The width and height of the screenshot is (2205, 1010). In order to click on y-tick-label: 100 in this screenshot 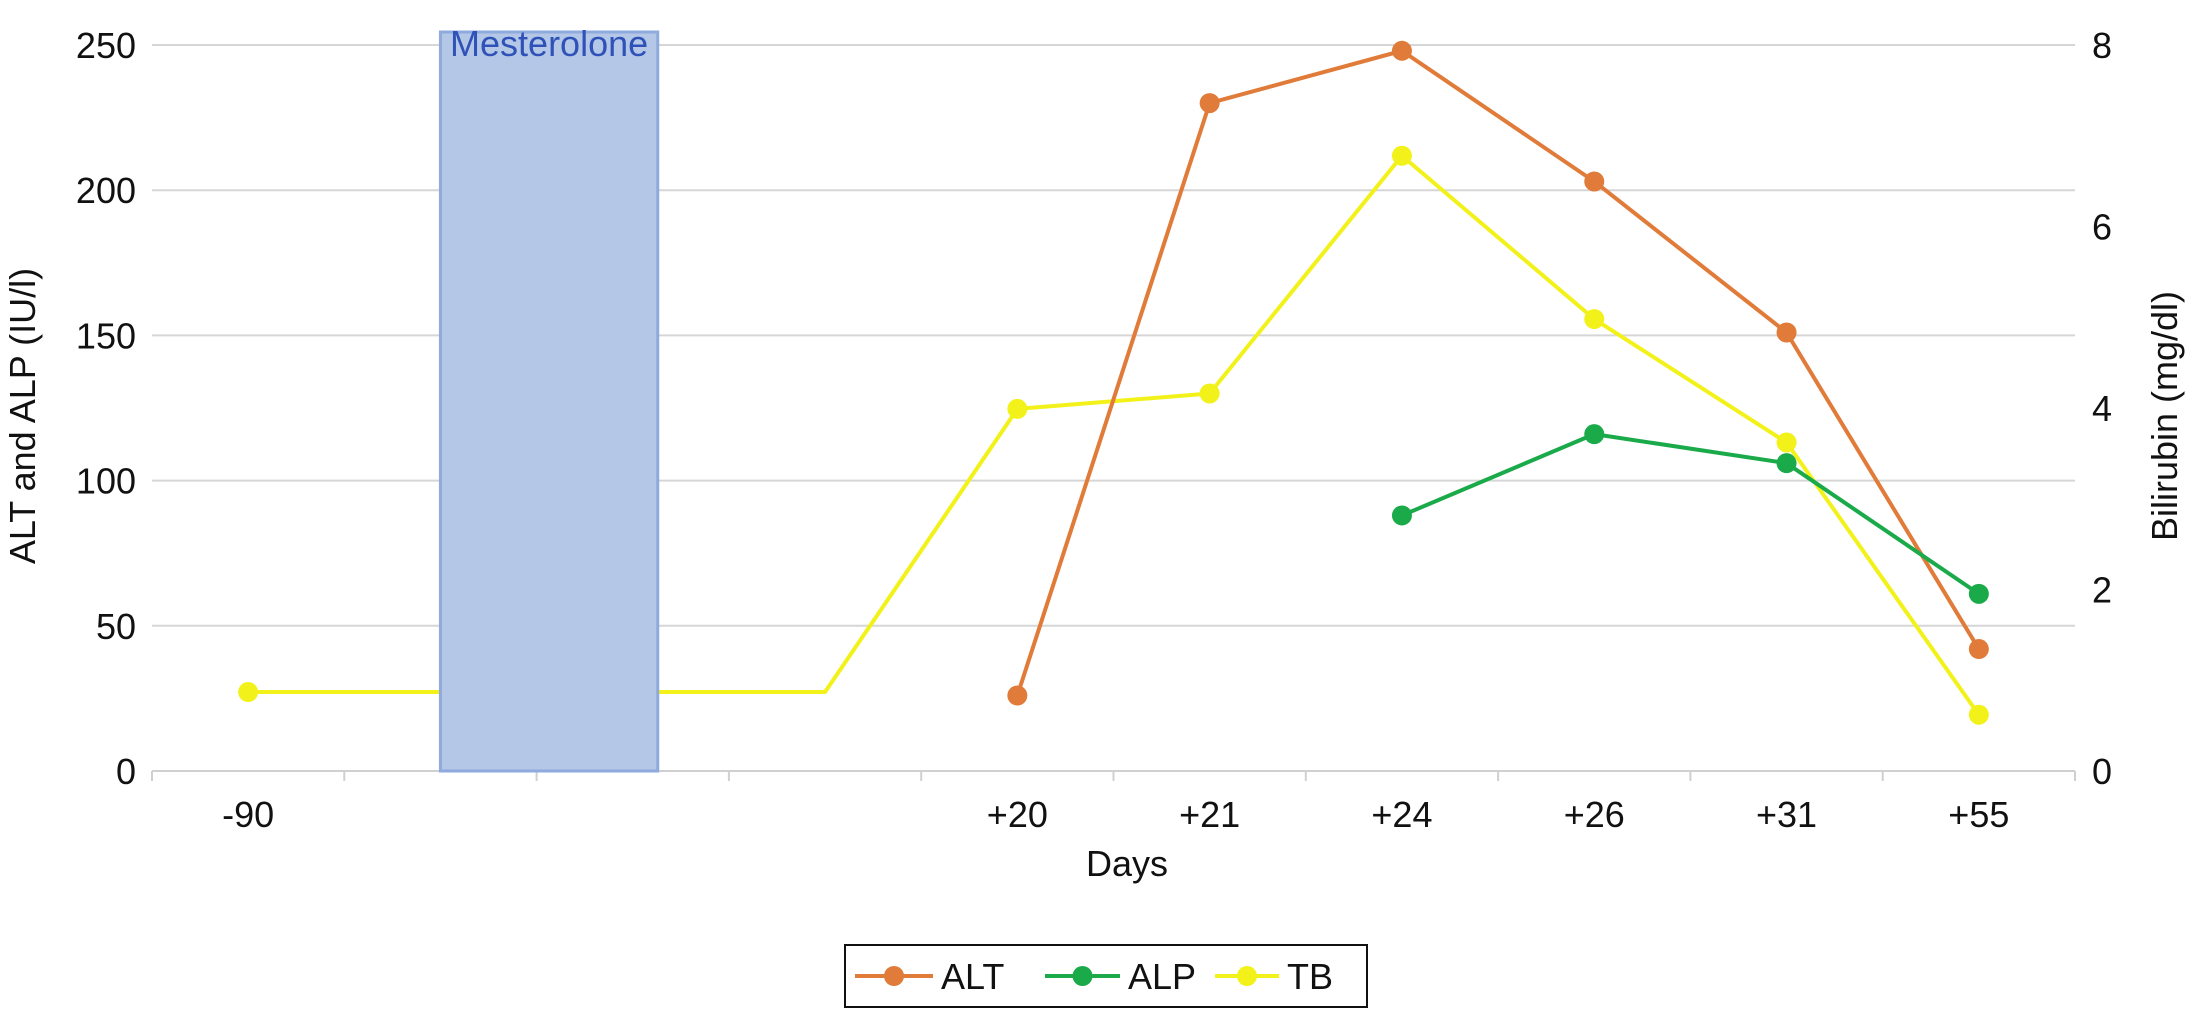, I will do `click(106, 481)`.